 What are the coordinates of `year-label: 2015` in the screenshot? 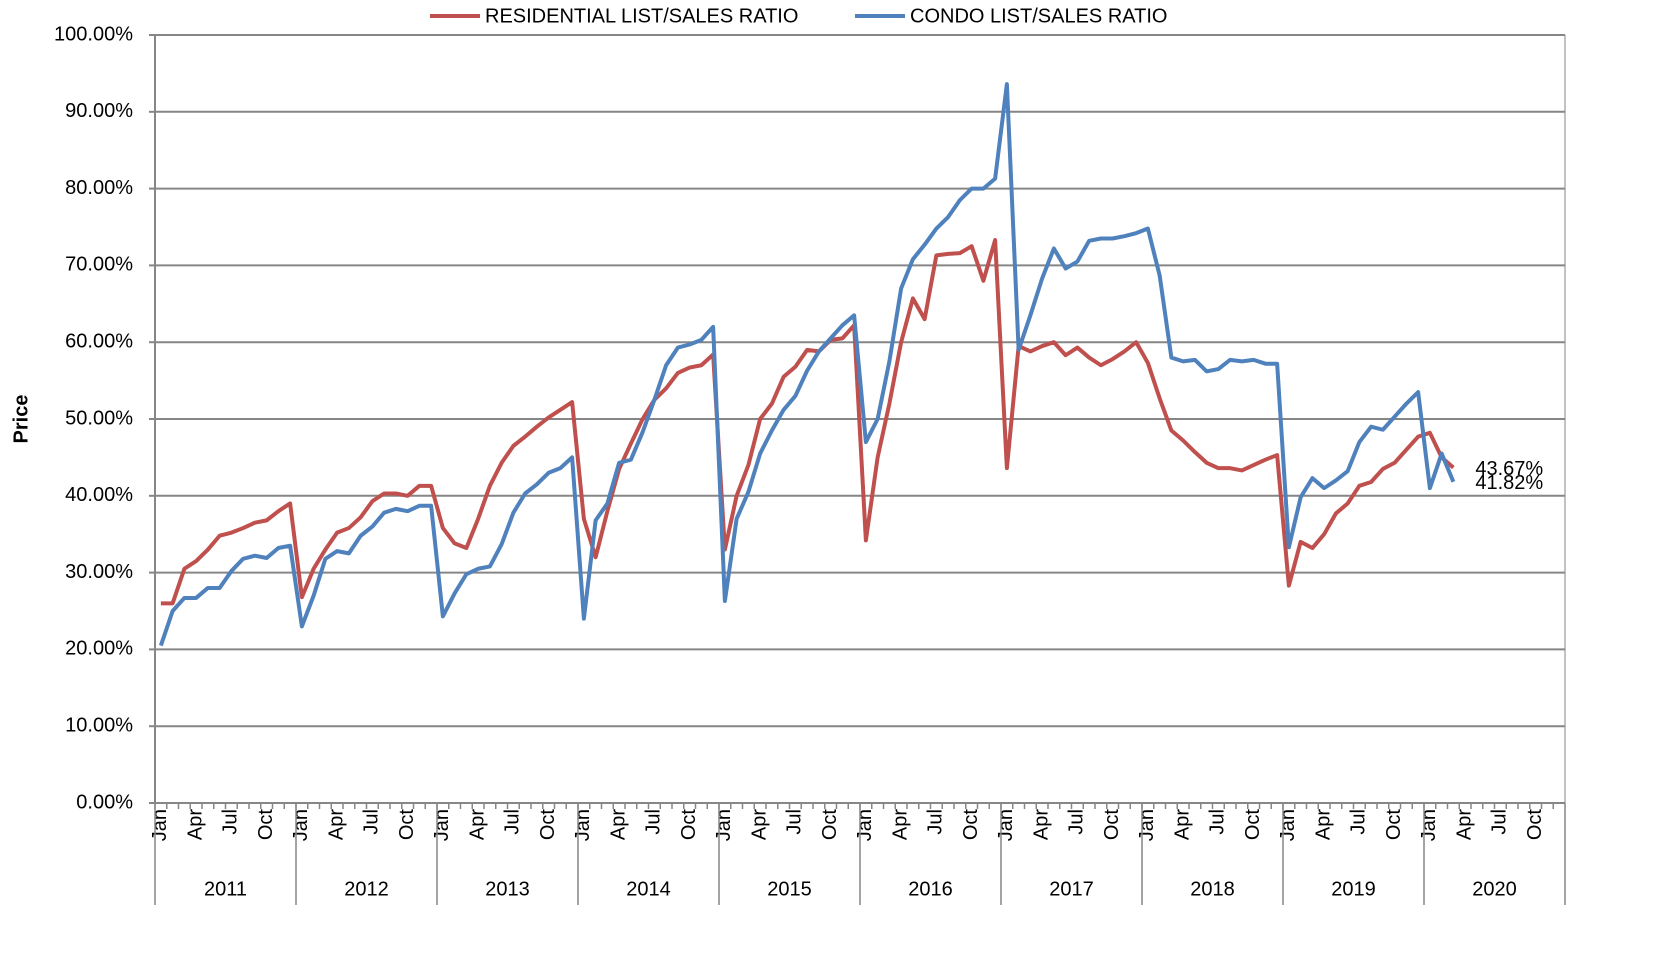 It's located at (789, 889).